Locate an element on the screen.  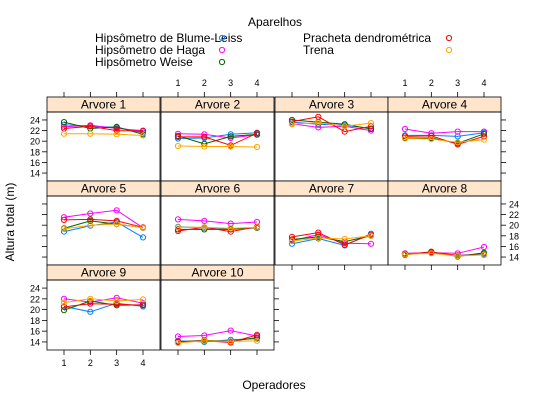
panel-title: Arvore 7 is located at coordinates (332, 189).